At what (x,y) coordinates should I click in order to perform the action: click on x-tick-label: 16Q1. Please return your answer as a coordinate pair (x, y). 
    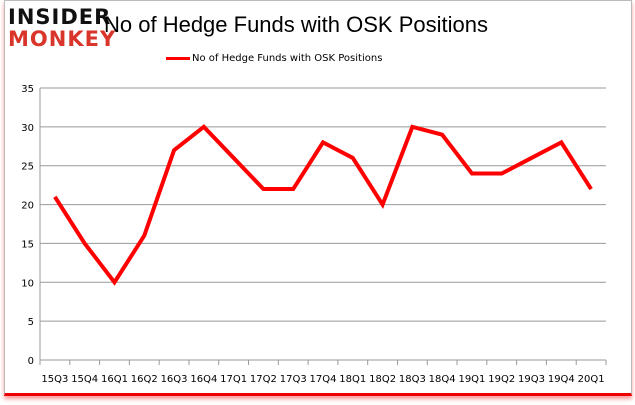
    Looking at the image, I should click on (114, 379).